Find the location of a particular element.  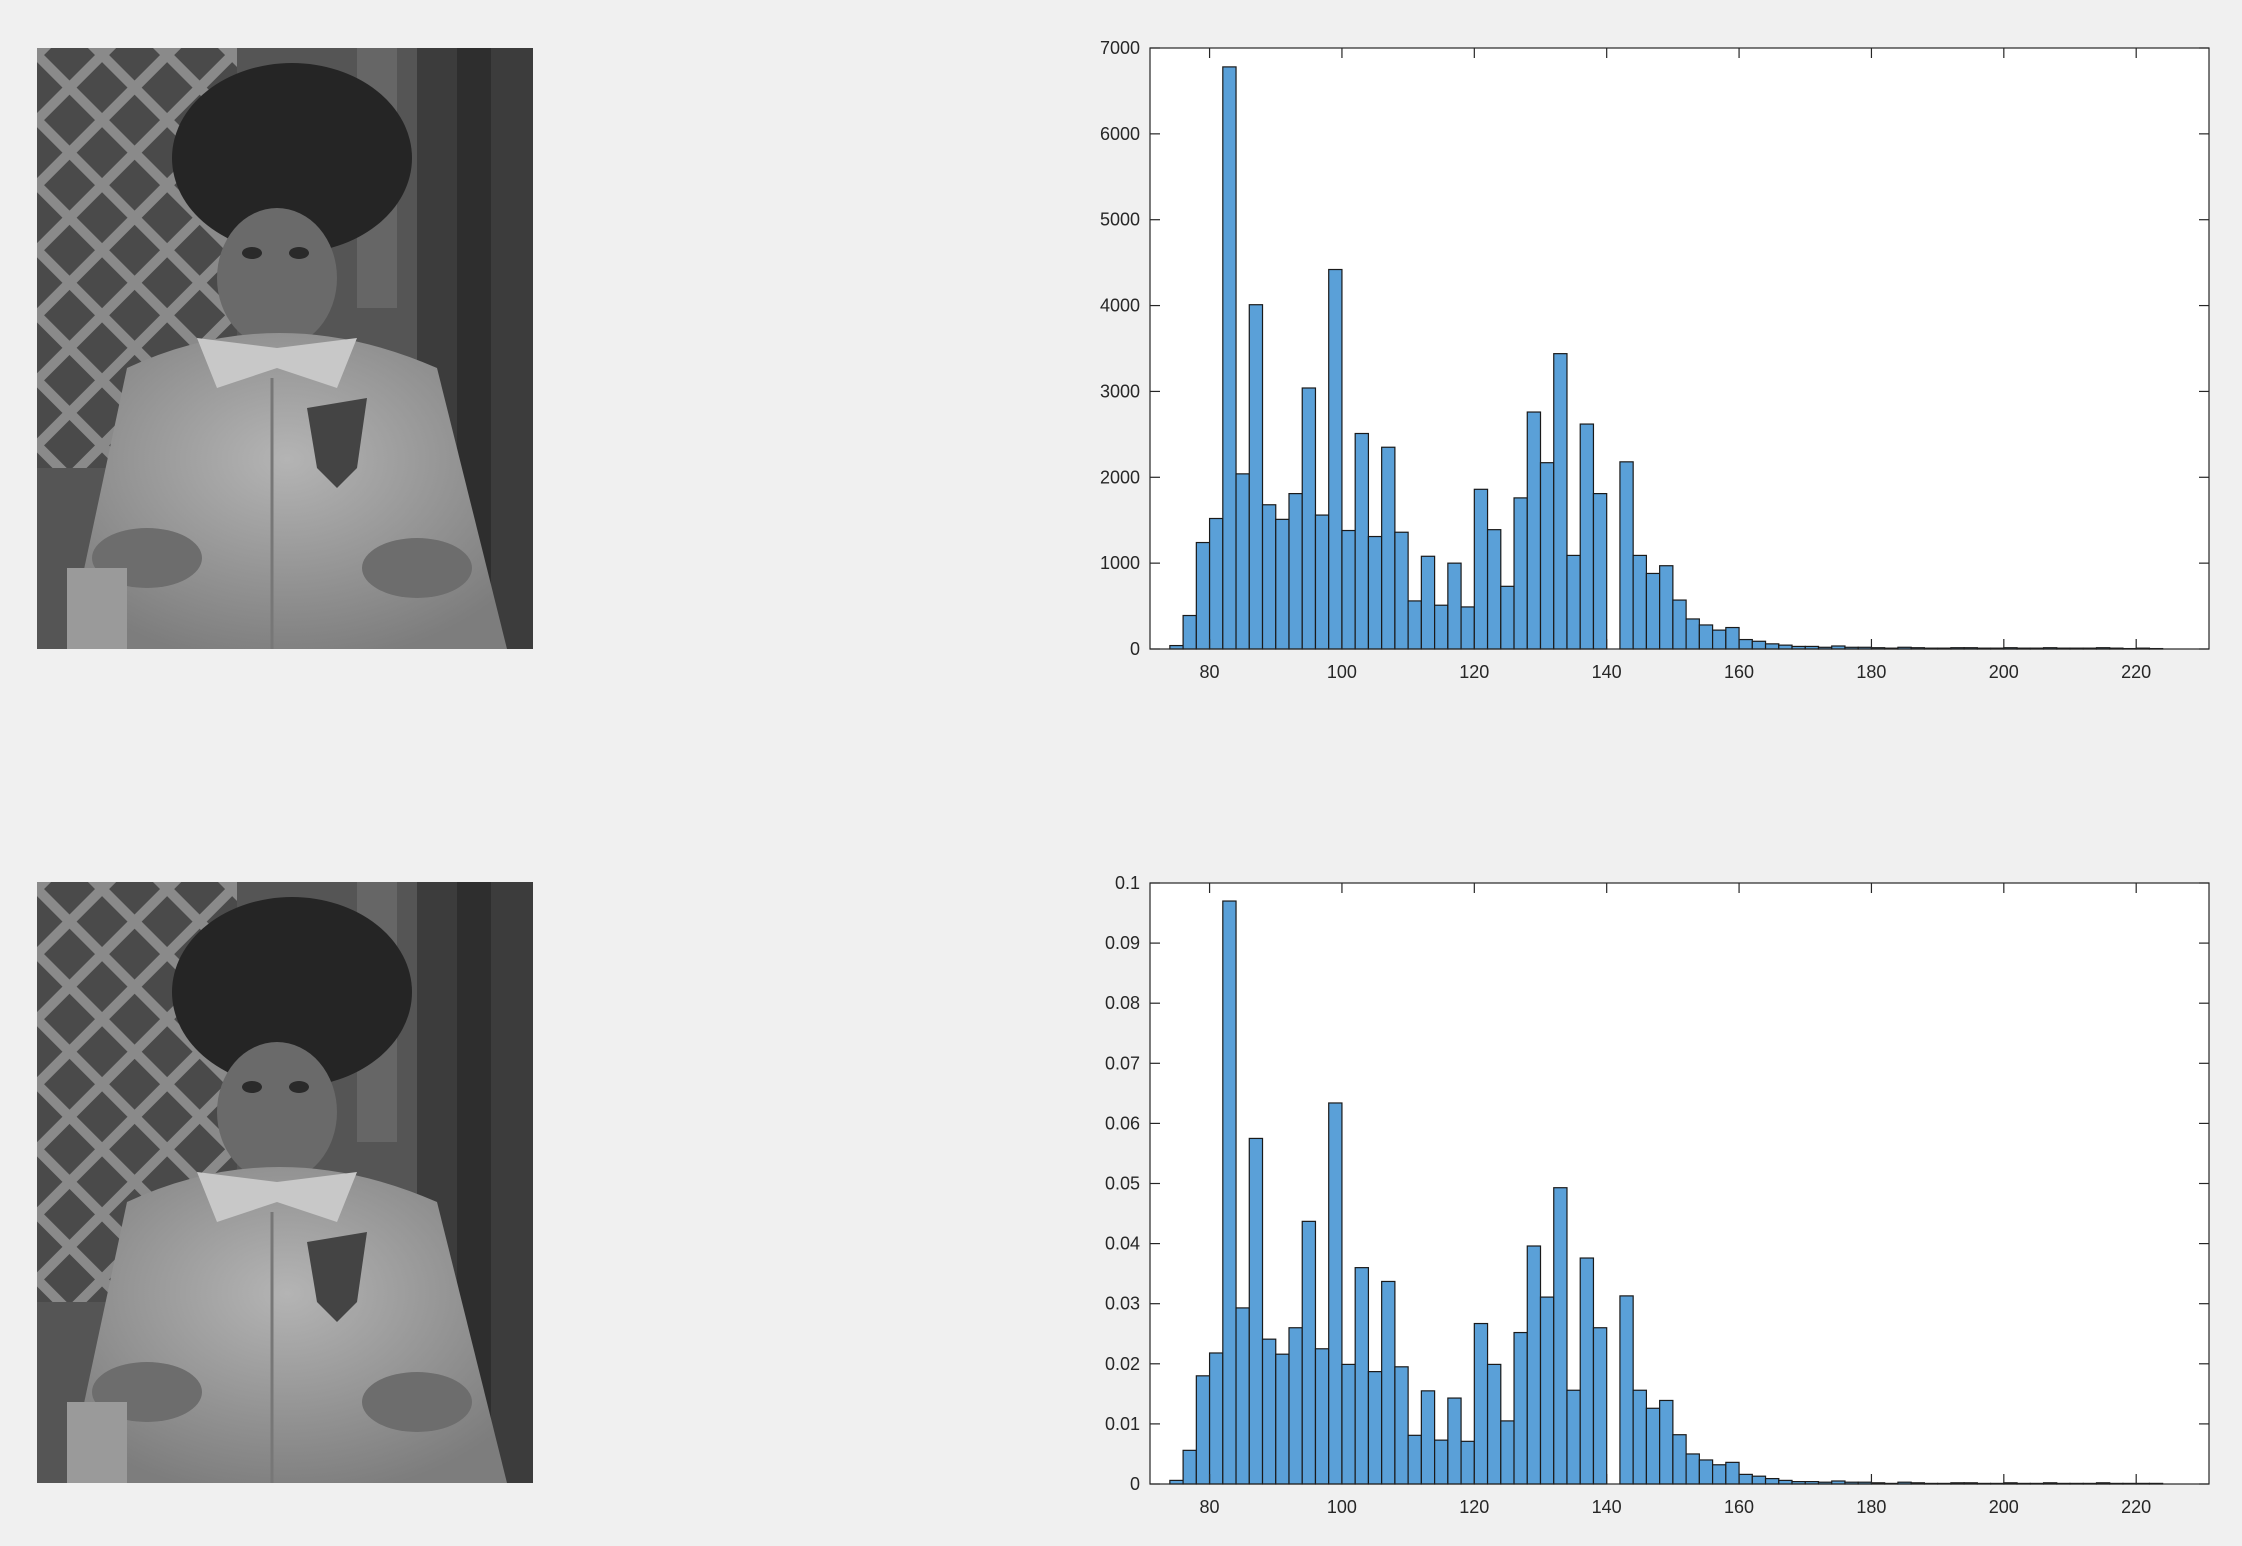

y-tick-label: 1000 is located at coordinates (1120, 563).